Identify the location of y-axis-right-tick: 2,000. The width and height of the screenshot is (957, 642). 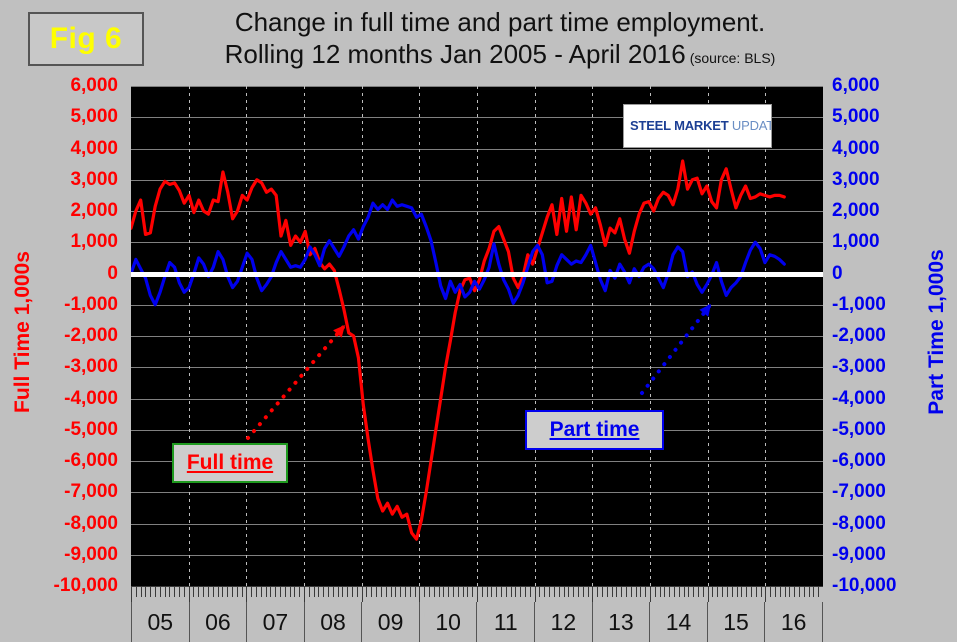
(856, 210).